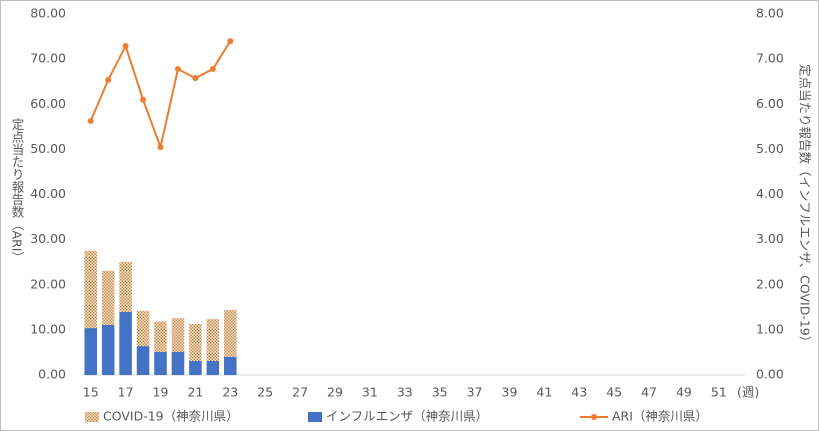  Describe the element at coordinates (440, 392) in the screenshot. I see `x-tick-label: 35` at that location.